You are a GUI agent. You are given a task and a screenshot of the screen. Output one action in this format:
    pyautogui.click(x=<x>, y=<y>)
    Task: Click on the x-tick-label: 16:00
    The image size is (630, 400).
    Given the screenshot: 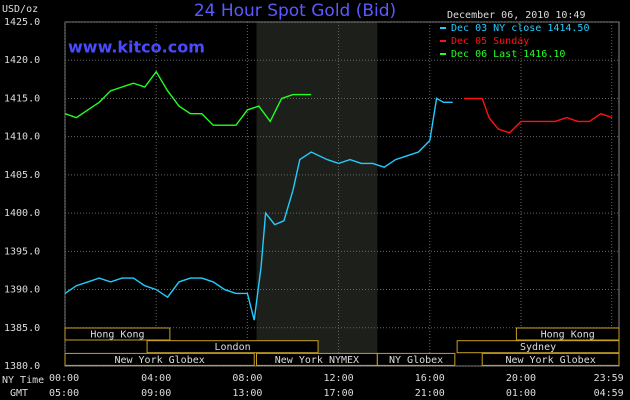 What is the action you would take?
    pyautogui.click(x=430, y=378)
    